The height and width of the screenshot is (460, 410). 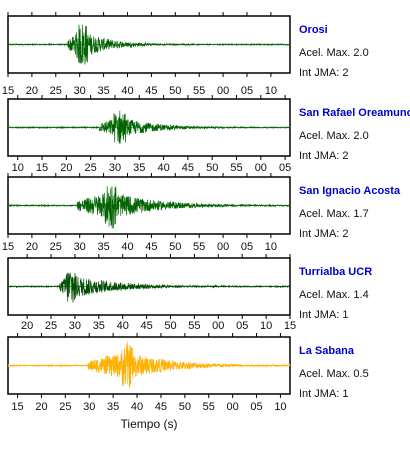 What do you see at coordinates (354, 113) in the screenshot?
I see `station-name: San Rafael Oreamuno` at bounding box center [354, 113].